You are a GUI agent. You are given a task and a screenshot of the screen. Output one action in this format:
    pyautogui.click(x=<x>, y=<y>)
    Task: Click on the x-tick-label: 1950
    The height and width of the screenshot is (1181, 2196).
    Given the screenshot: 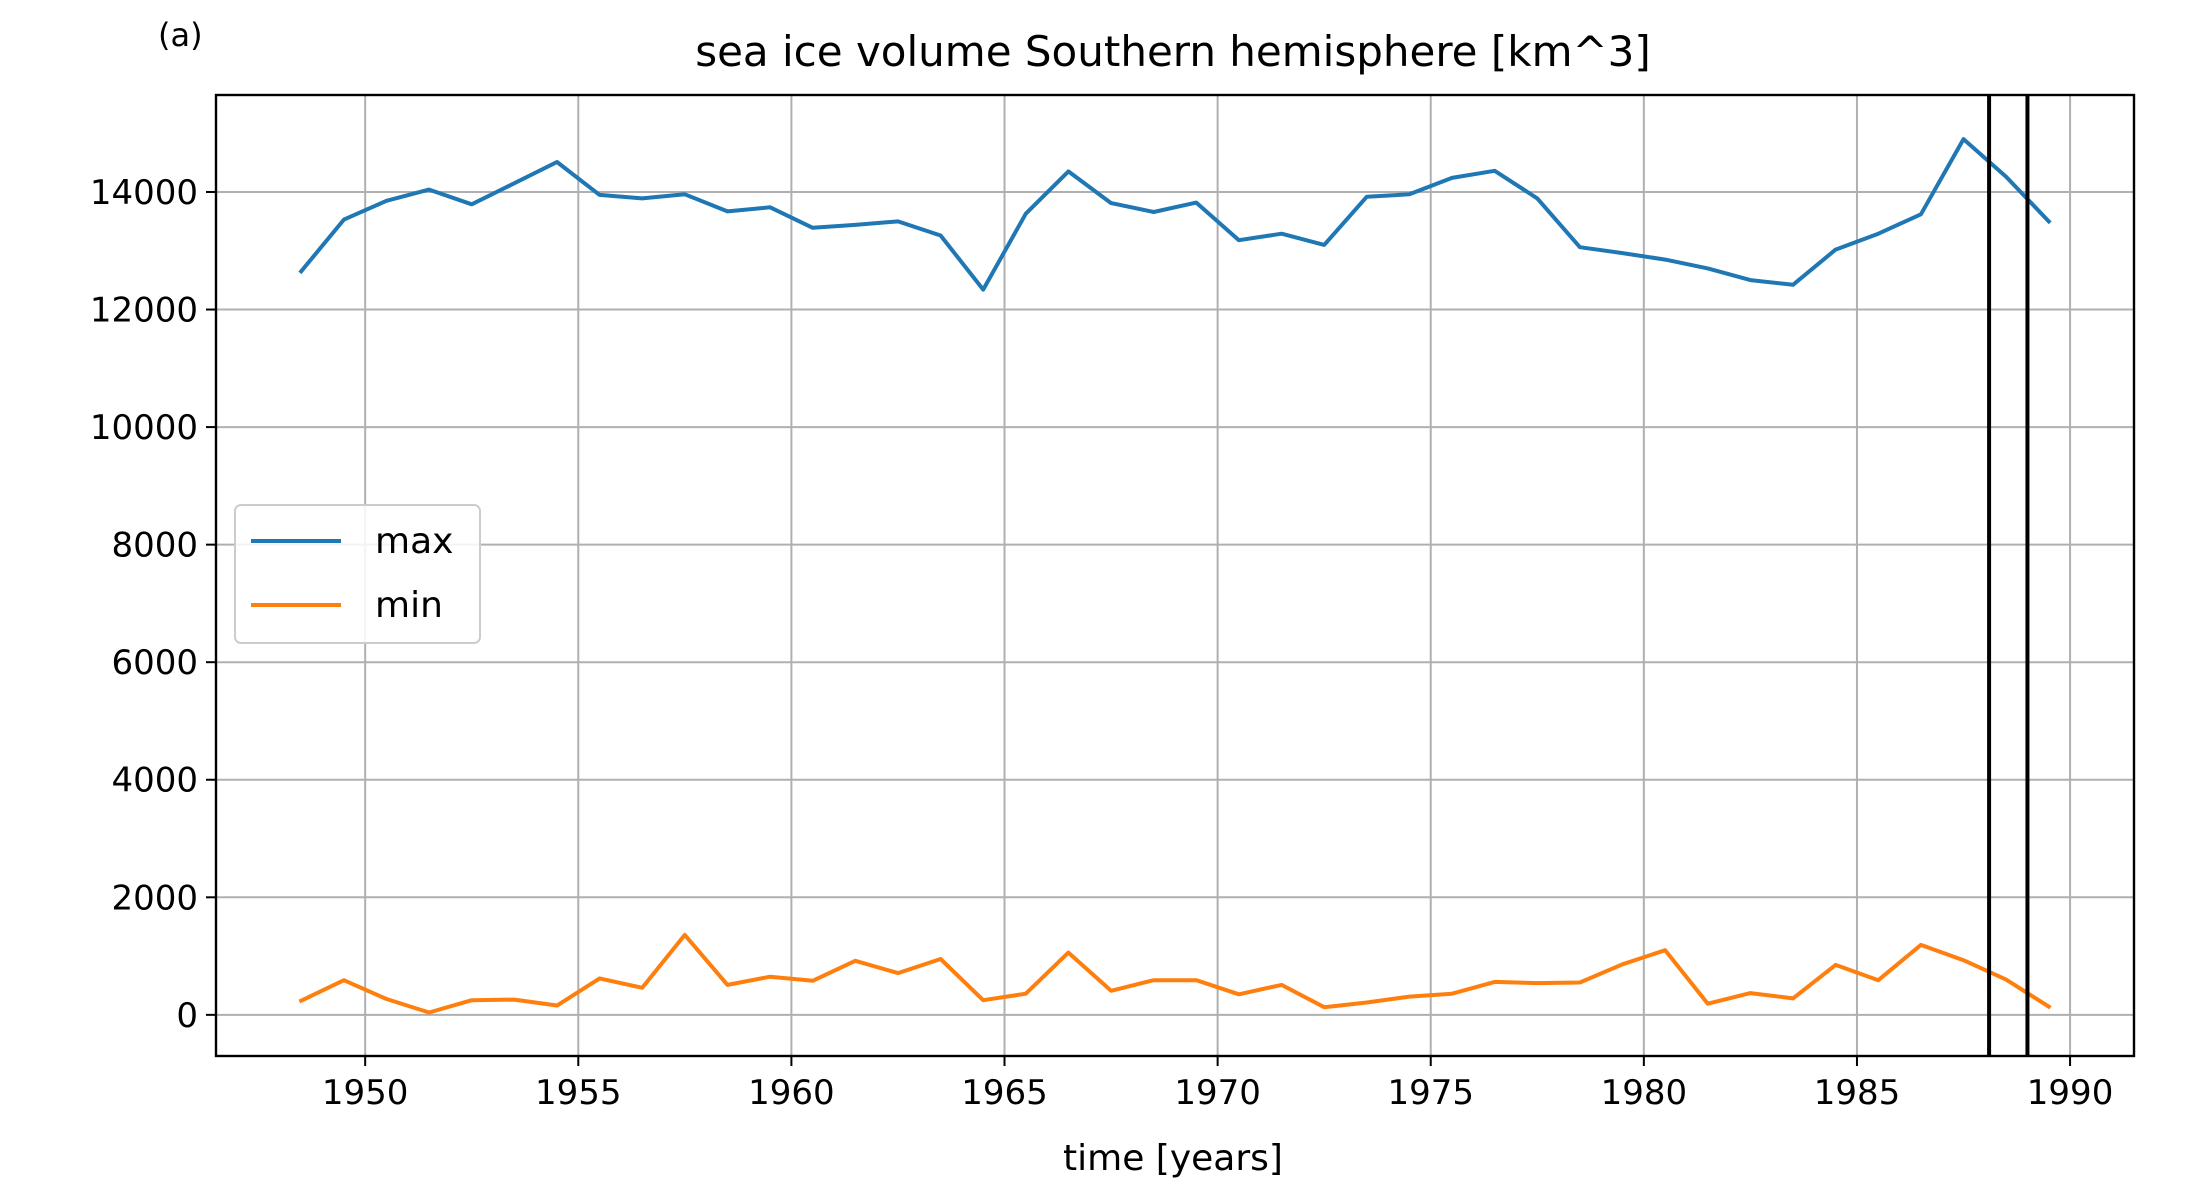 What is the action you would take?
    pyautogui.click(x=365, y=1093)
    